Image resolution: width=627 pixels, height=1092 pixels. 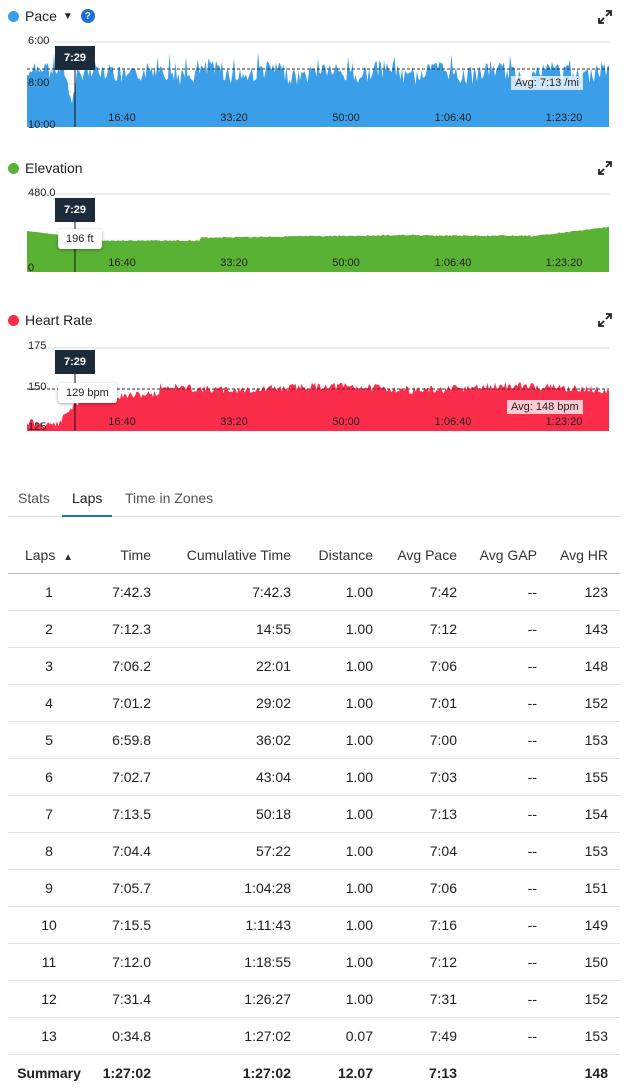 What do you see at coordinates (427, 999) in the screenshot?
I see `cell-avg-pace: 7:31` at bounding box center [427, 999].